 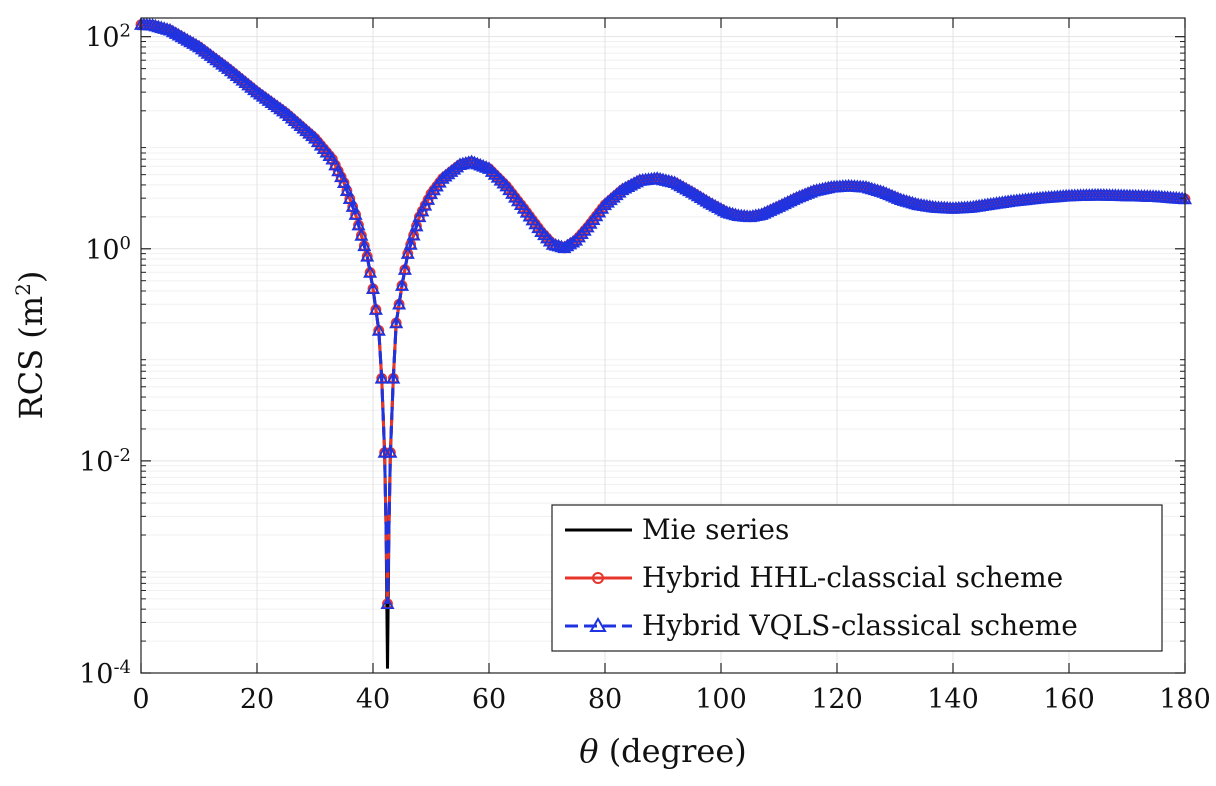 I want to click on legend-label-vqls: Hybrid VQLS-classical scheme, so click(x=860, y=625).